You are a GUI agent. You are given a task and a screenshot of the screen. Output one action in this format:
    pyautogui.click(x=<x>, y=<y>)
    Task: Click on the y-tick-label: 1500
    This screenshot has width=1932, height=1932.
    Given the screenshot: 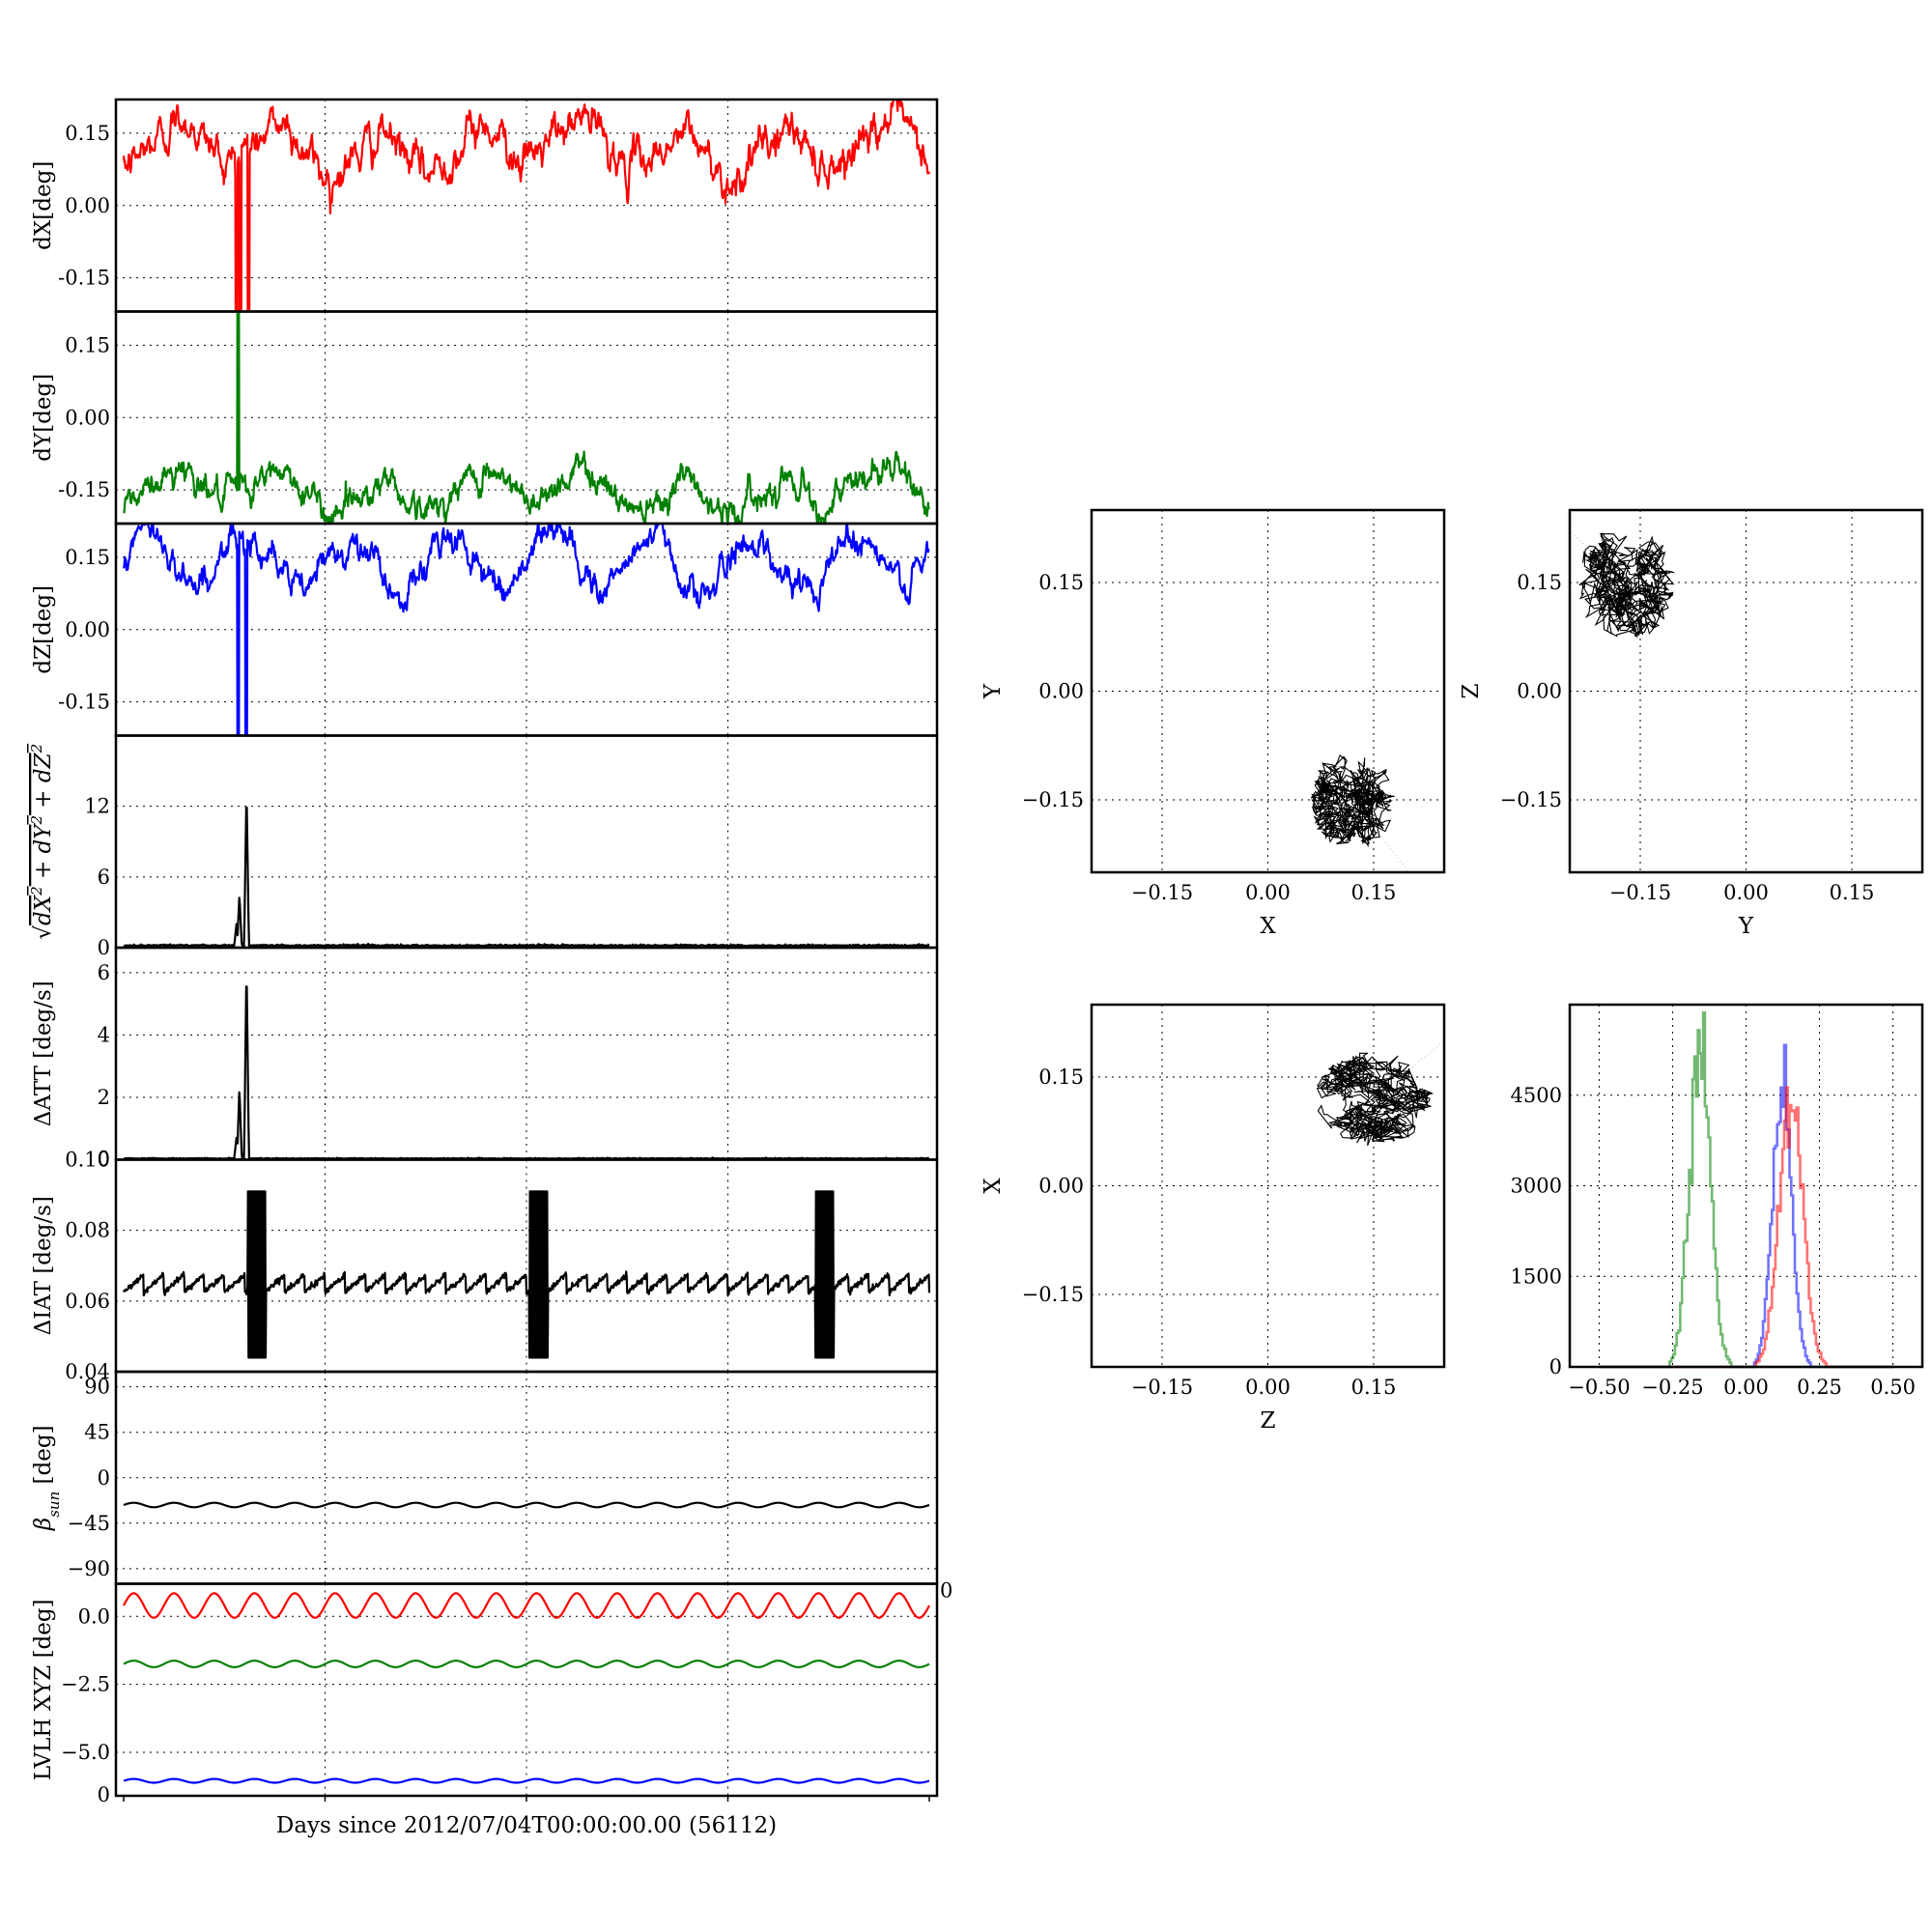 What is the action you would take?
    pyautogui.click(x=1536, y=1276)
    